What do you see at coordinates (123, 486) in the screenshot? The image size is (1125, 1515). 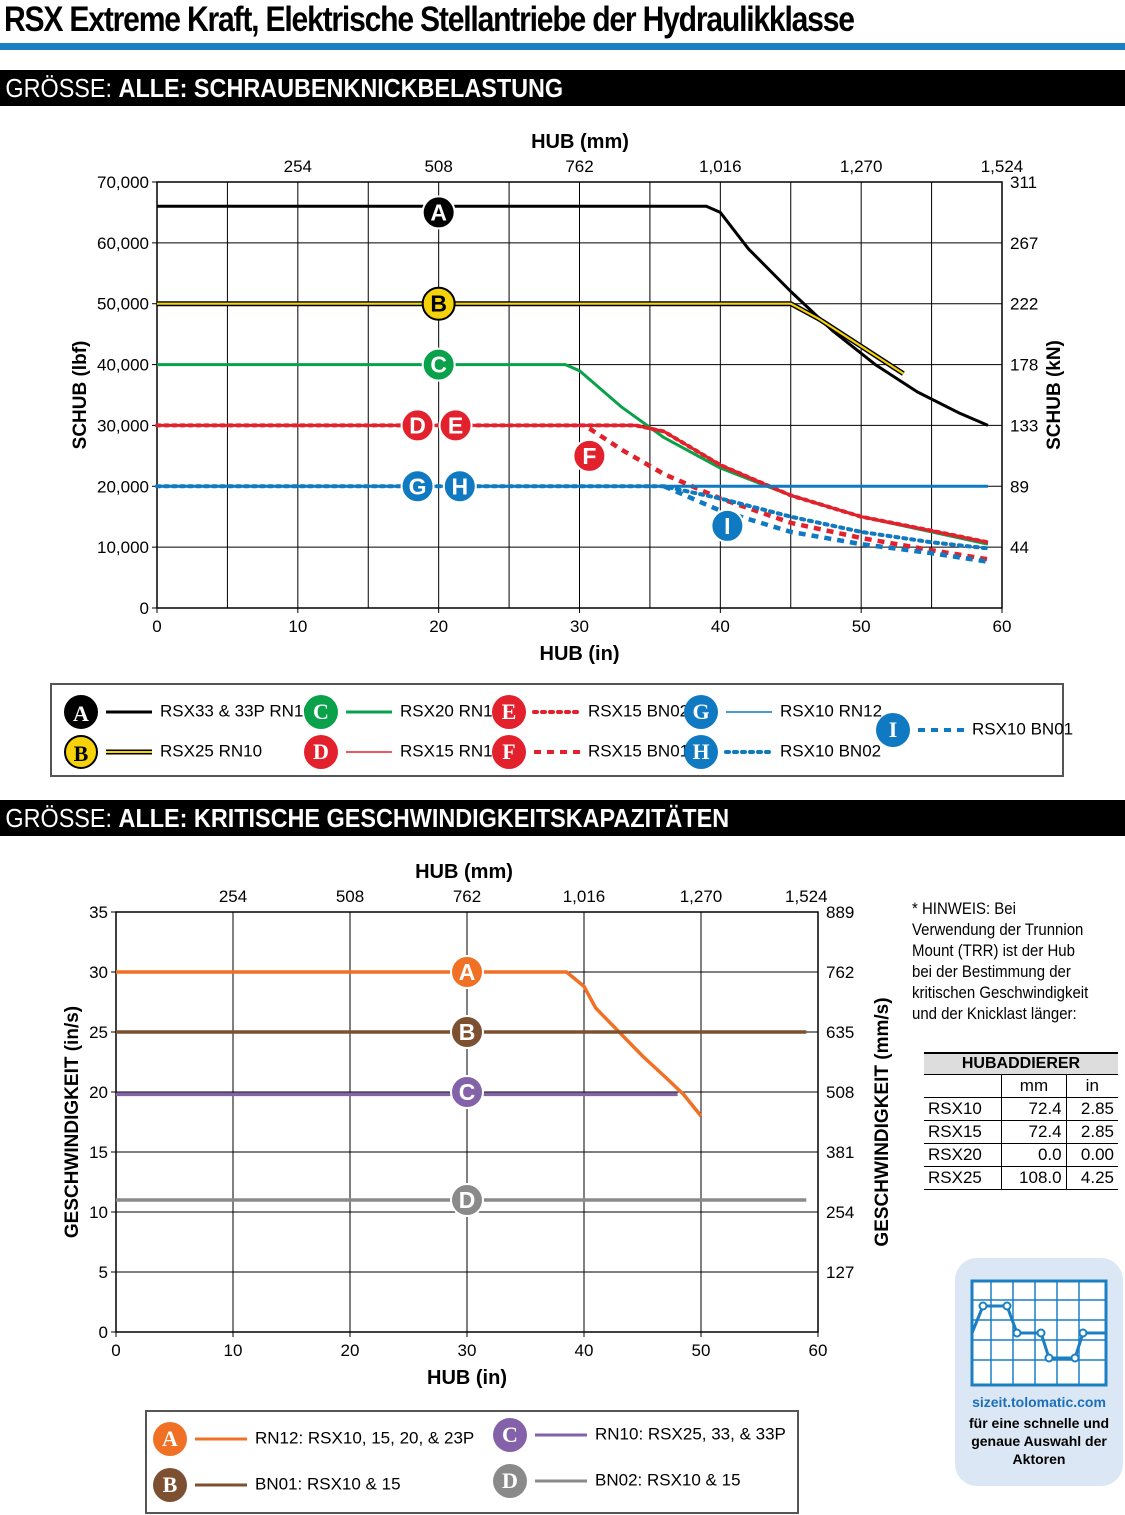 I see `y-tick-label: 20,000` at bounding box center [123, 486].